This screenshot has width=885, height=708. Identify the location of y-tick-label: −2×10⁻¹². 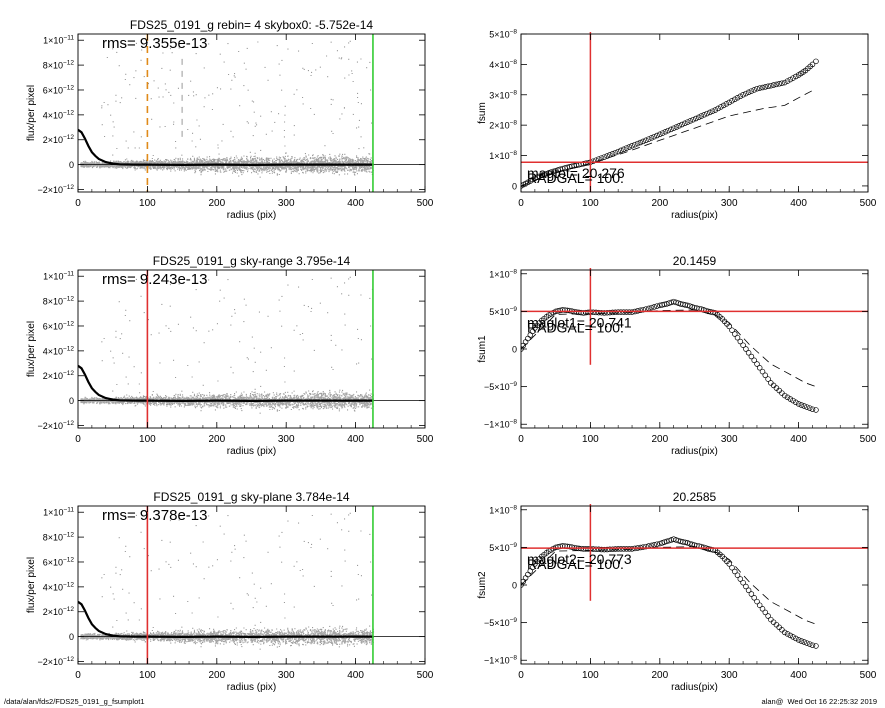
(55, 661).